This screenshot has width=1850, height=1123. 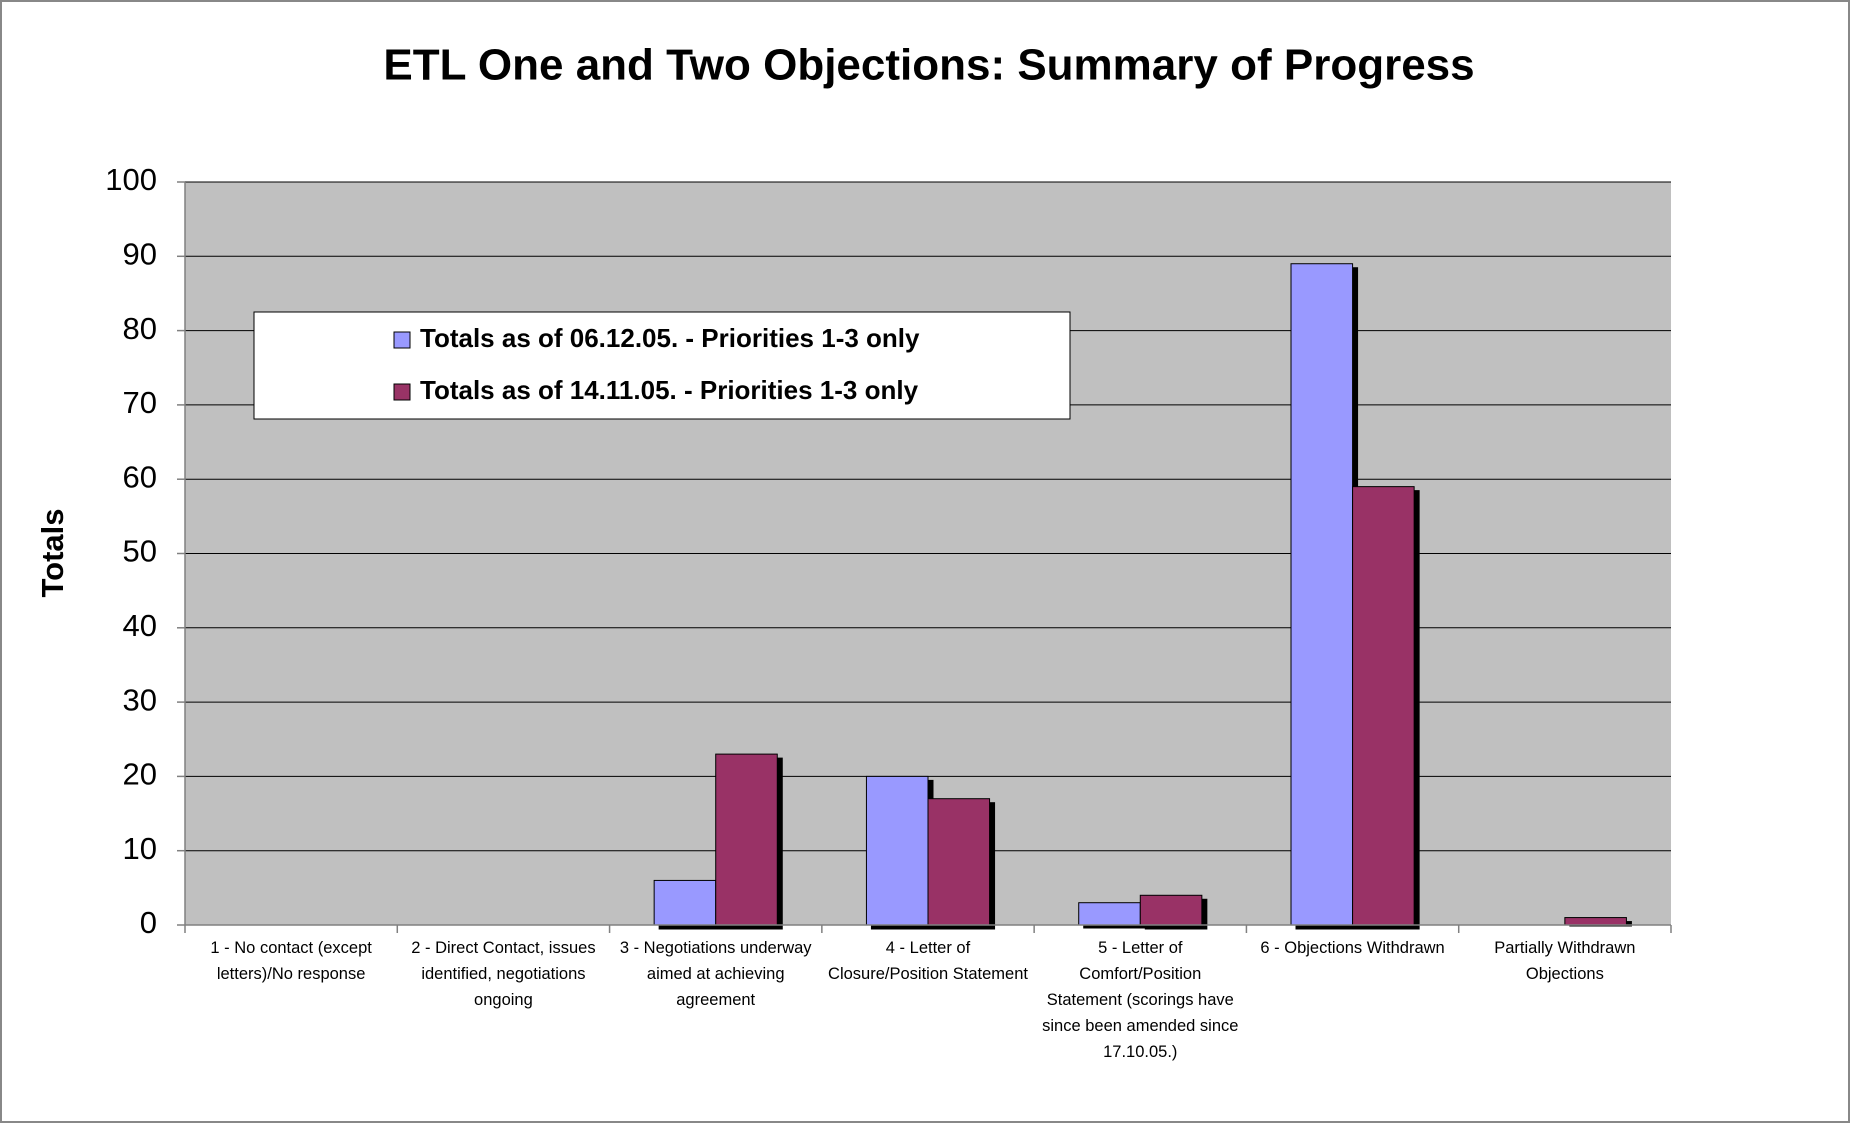 What do you see at coordinates (131, 179) in the screenshot?
I see `y-tick-label: 100` at bounding box center [131, 179].